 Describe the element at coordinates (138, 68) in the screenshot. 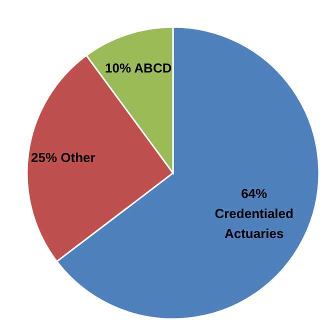

I see `slice-label: 10% ABCD` at that location.